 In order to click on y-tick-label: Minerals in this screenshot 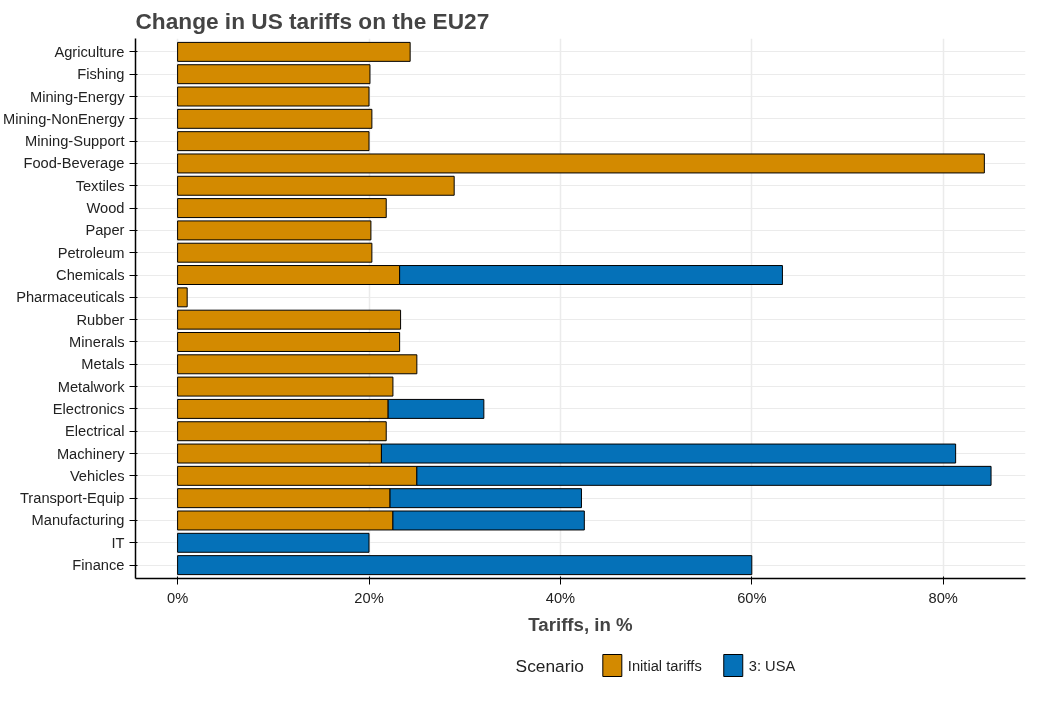, I will do `click(97, 341)`.